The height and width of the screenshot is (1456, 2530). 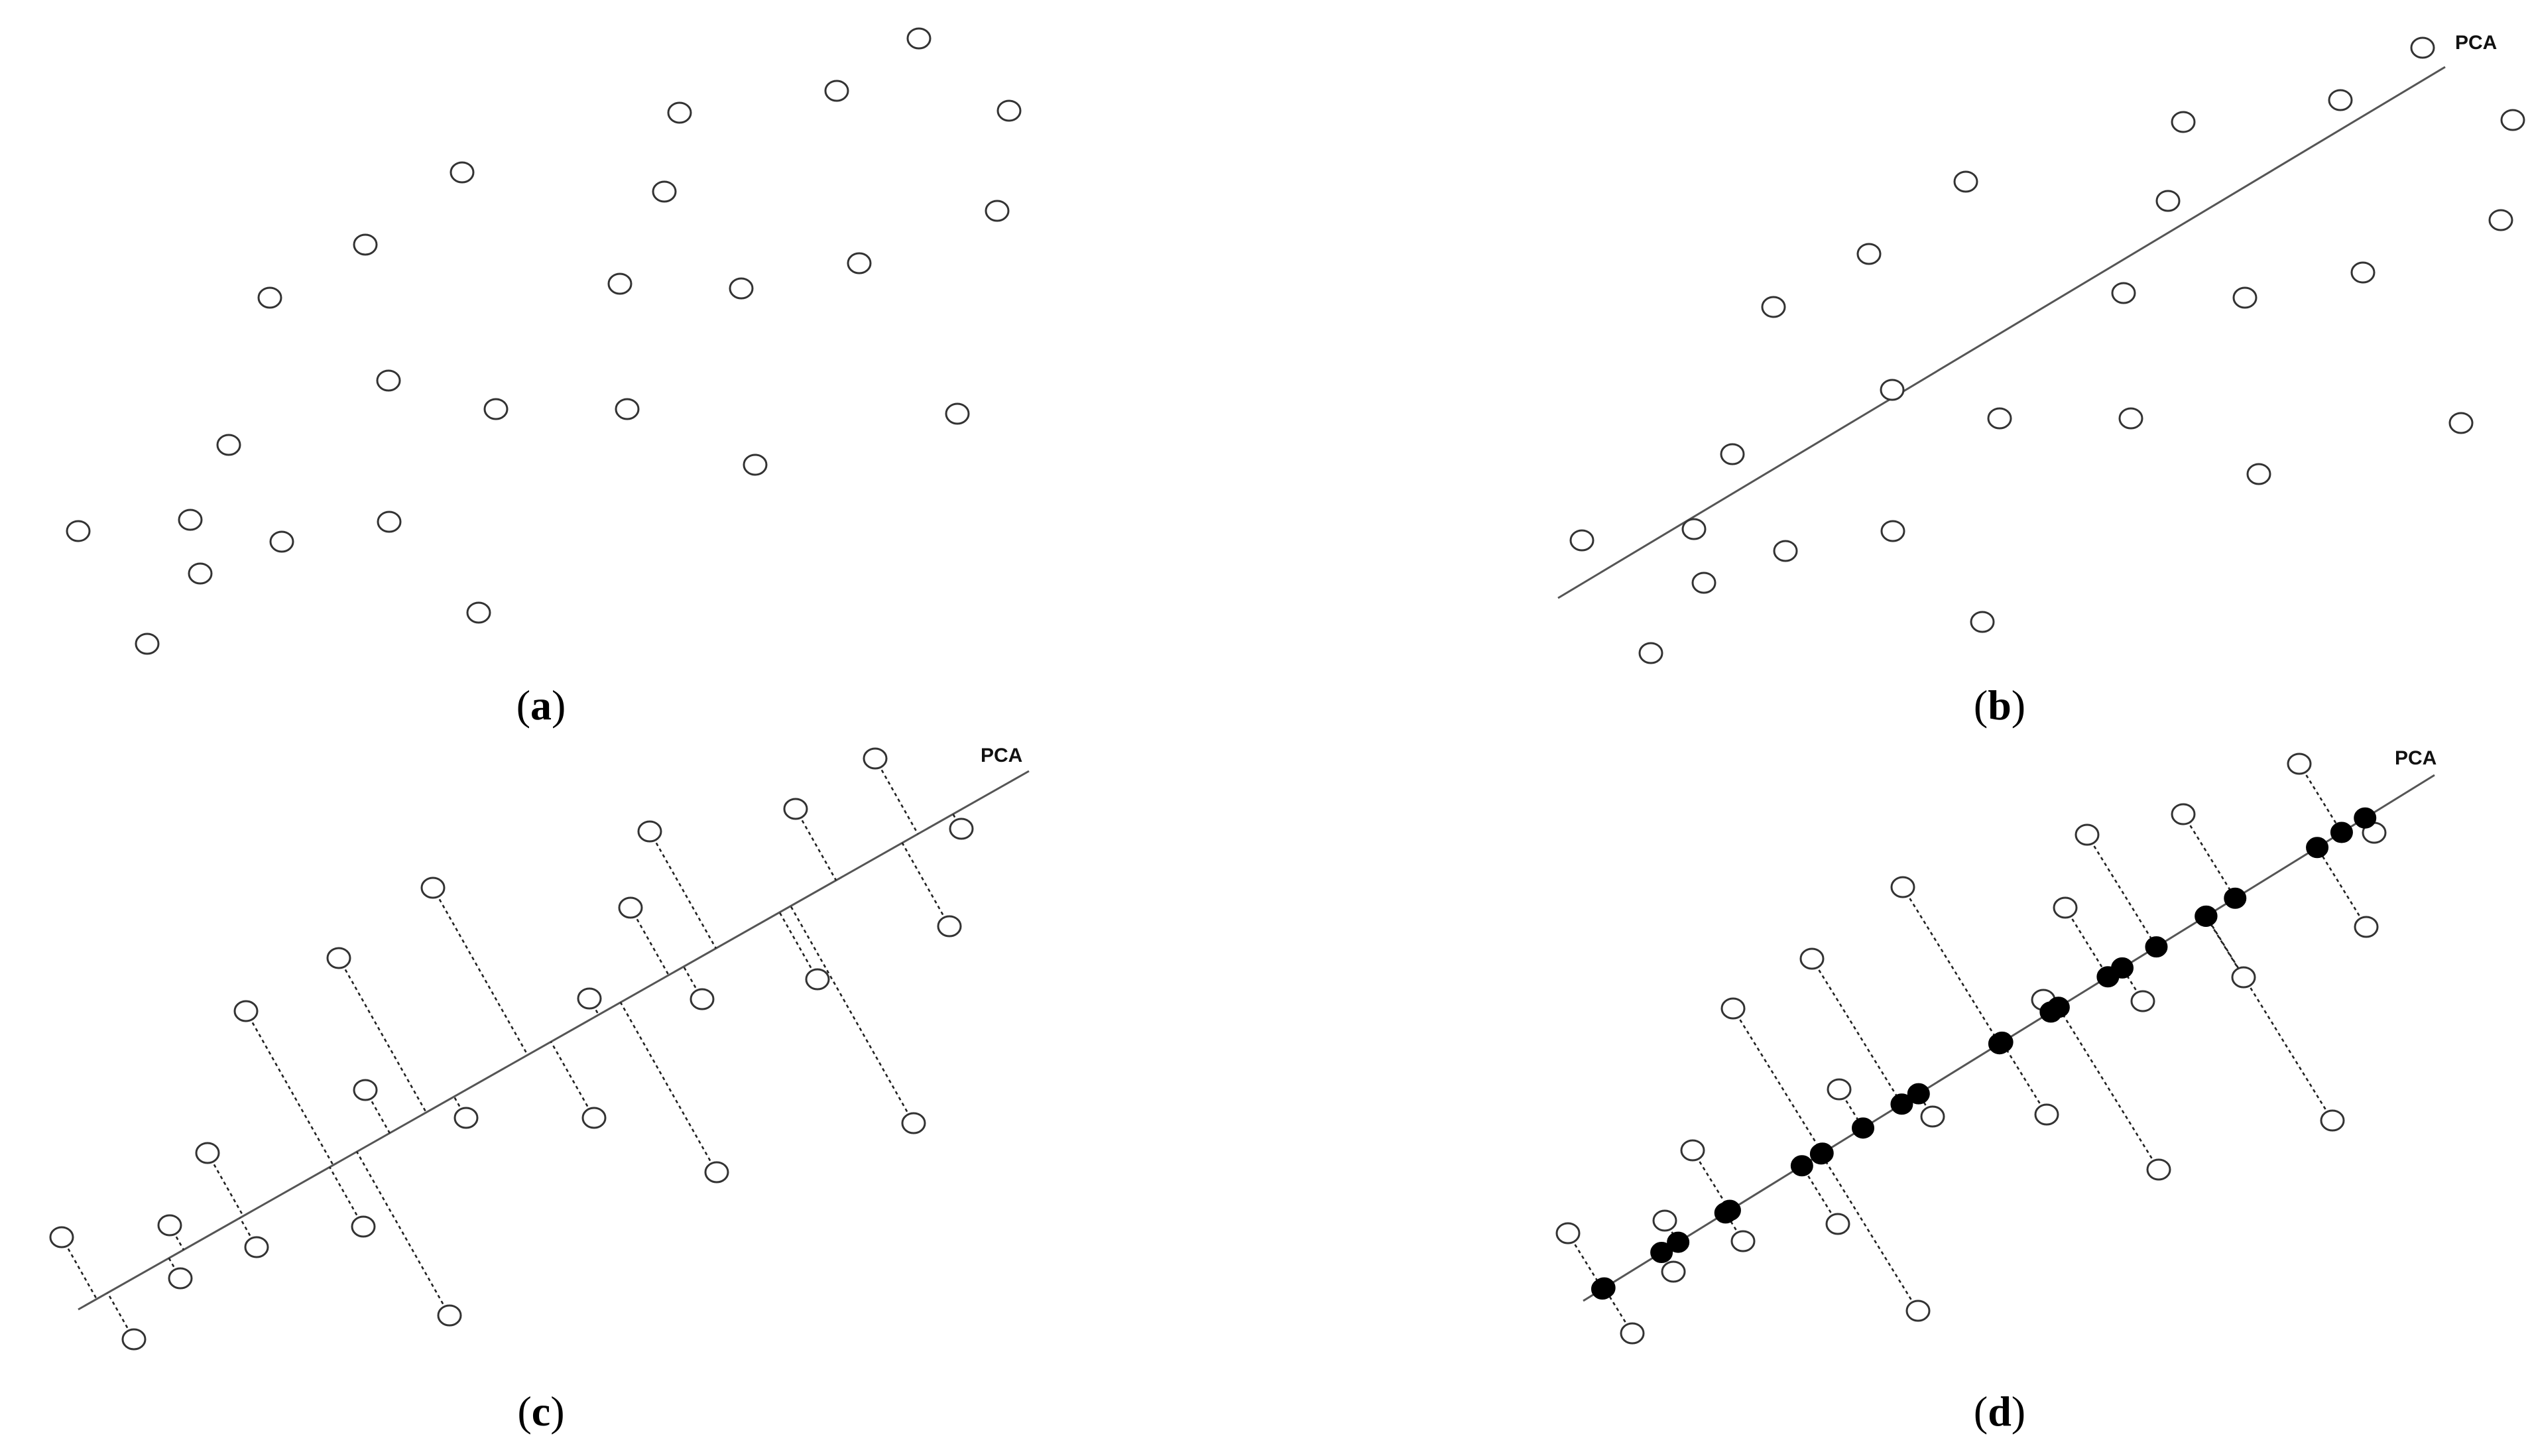 I want to click on caption-open-b: (, so click(x=1981, y=705).